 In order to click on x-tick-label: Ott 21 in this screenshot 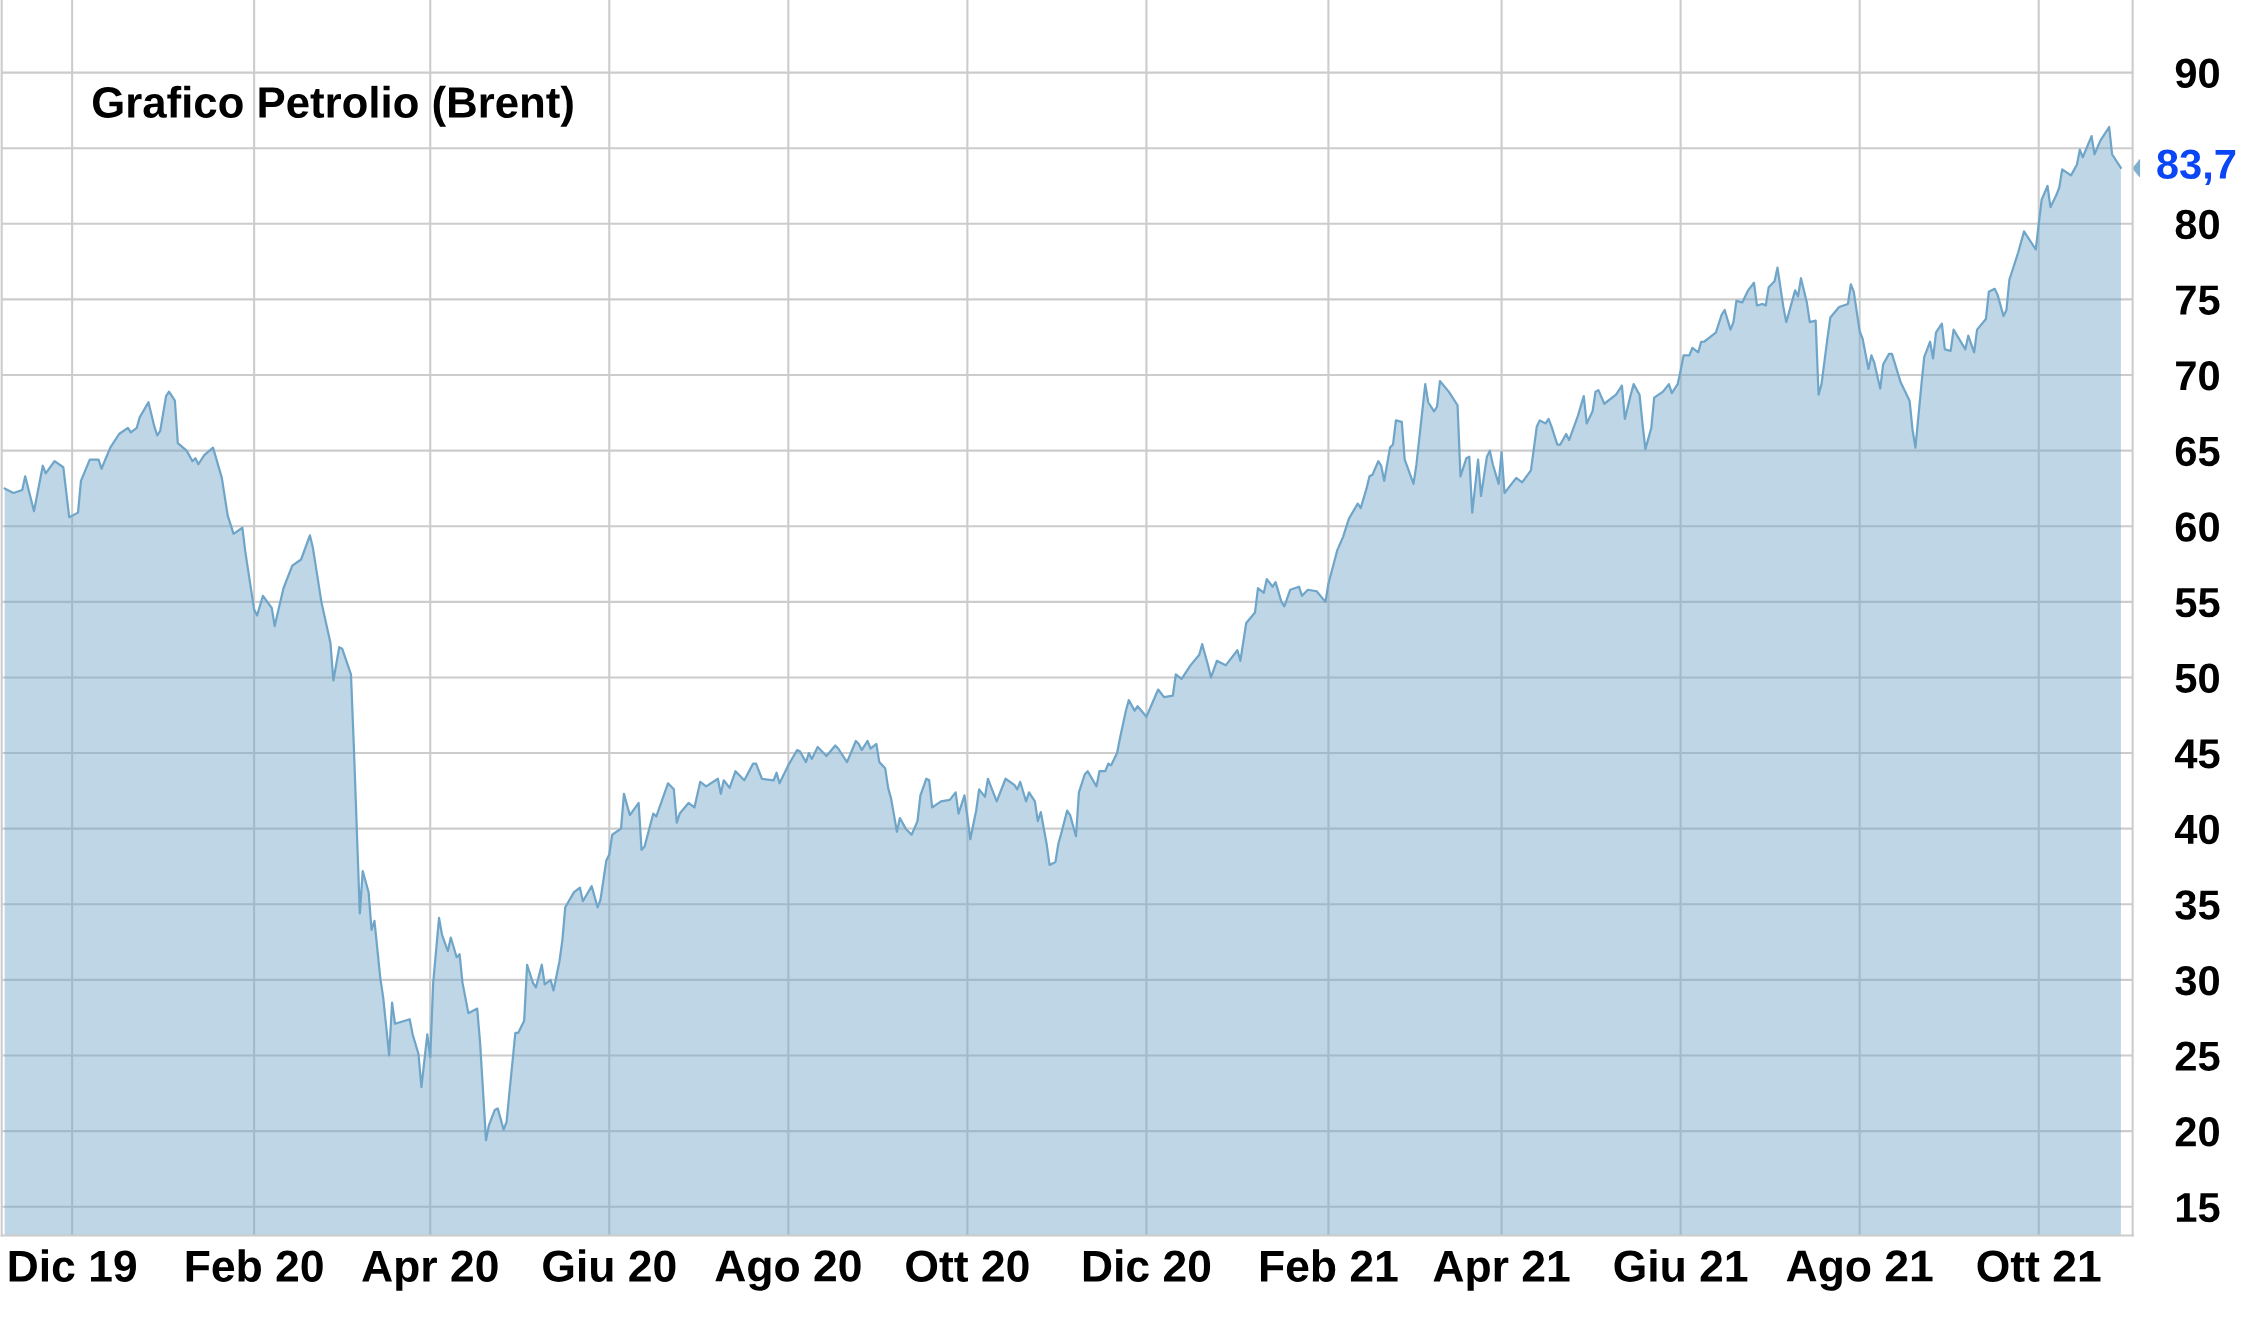, I will do `click(2039, 1266)`.